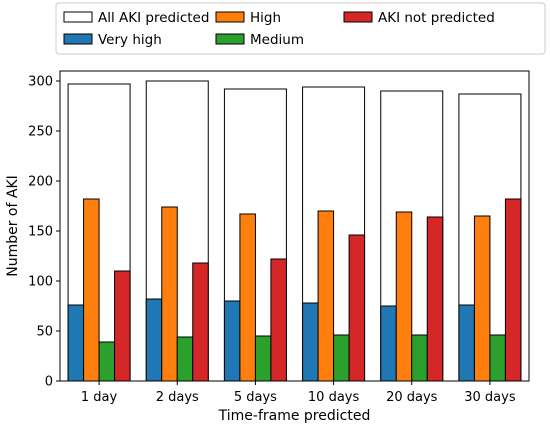 This screenshot has width=550, height=429. Describe the element at coordinates (230, 39) in the screenshot. I see `legend-swatch-medium` at that location.